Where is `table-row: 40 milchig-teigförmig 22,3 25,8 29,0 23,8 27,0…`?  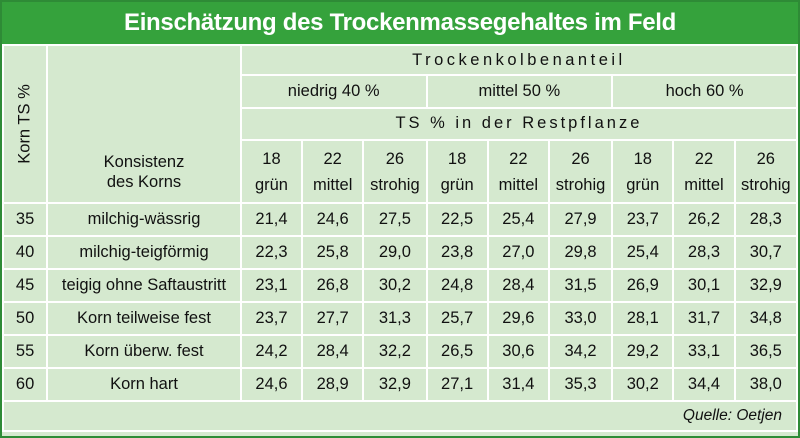 table-row: 40 milchig-teigförmig 22,3 25,8 29,0 23,8 27,0… is located at coordinates (400, 252).